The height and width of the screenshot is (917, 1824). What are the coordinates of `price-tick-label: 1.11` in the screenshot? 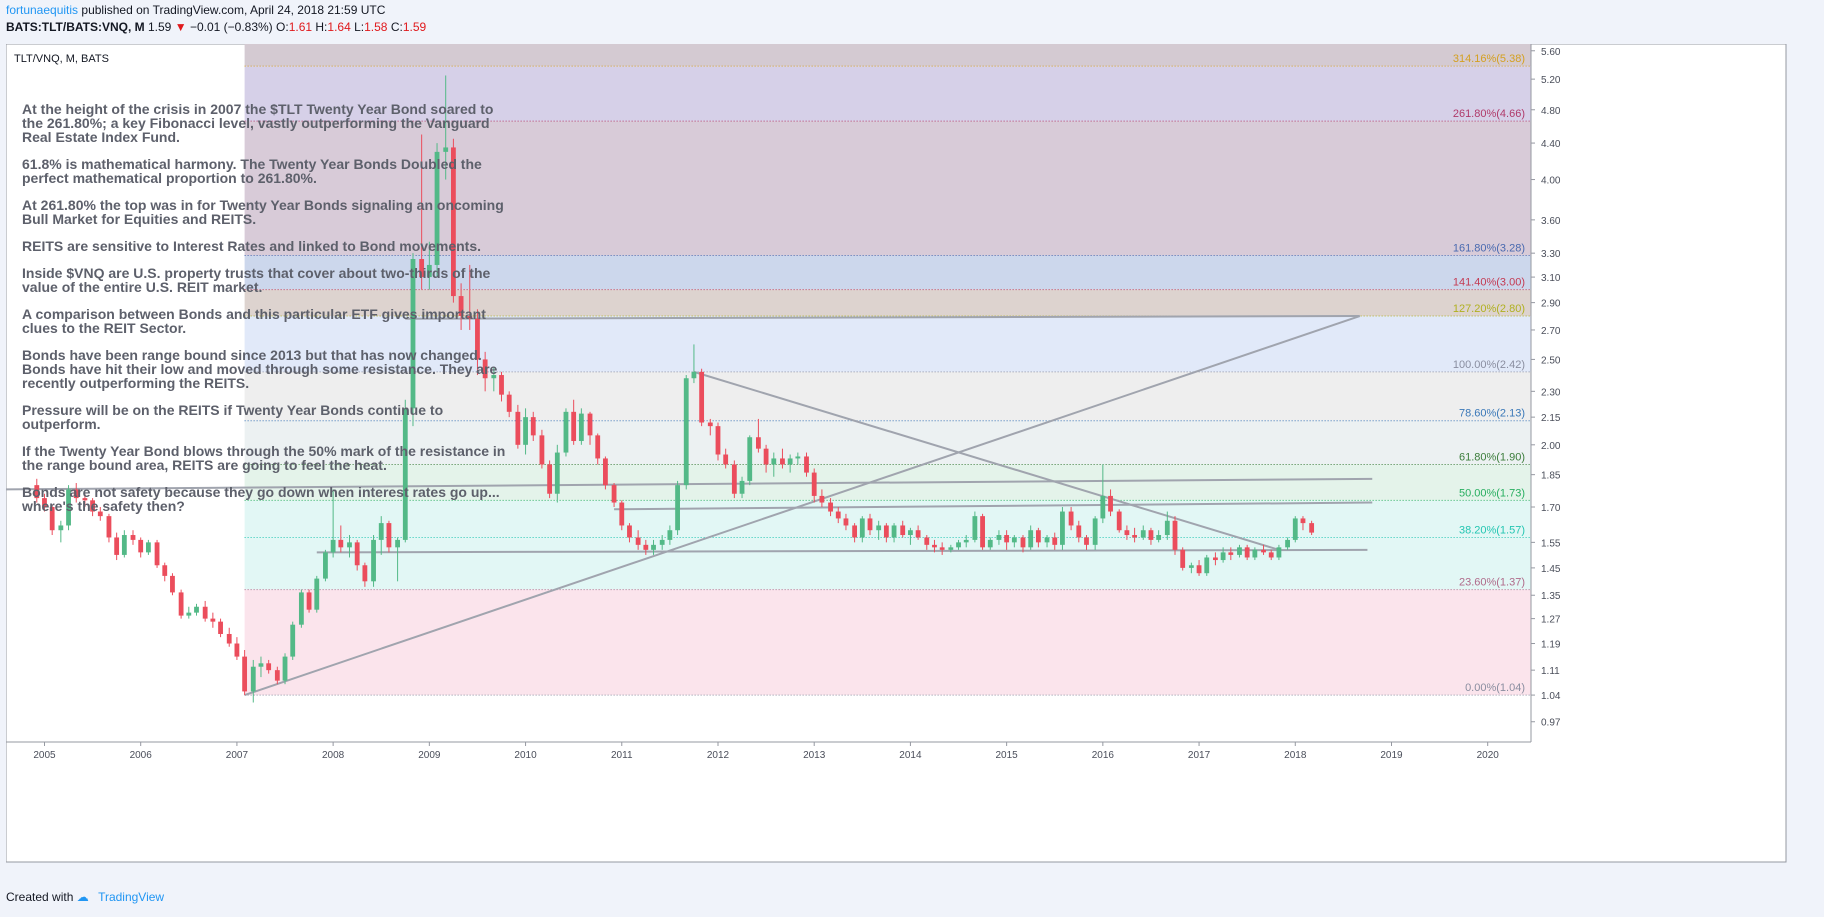 It's located at (1550, 671).